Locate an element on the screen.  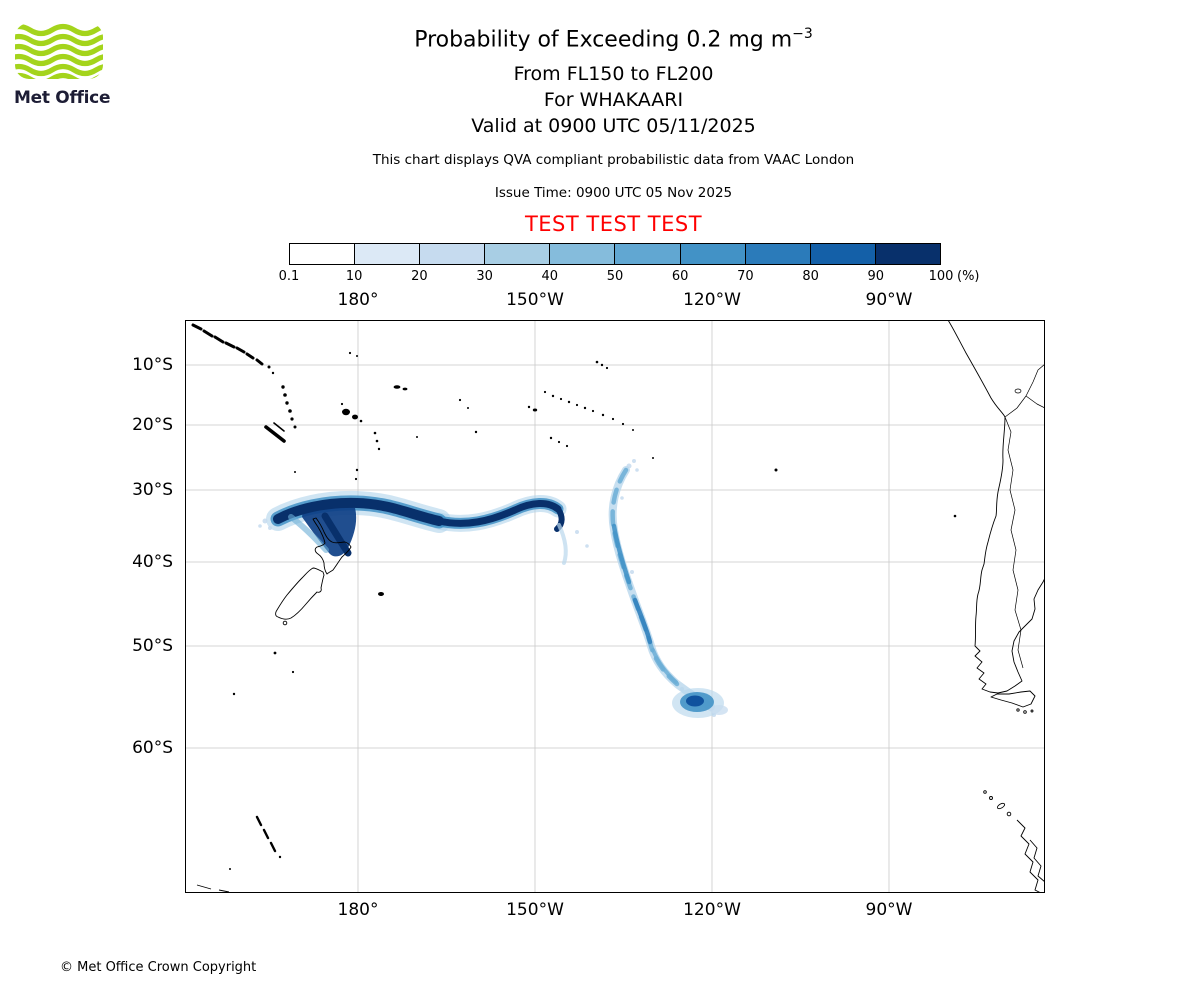
y-tick-label: 30°S is located at coordinates (152, 490).